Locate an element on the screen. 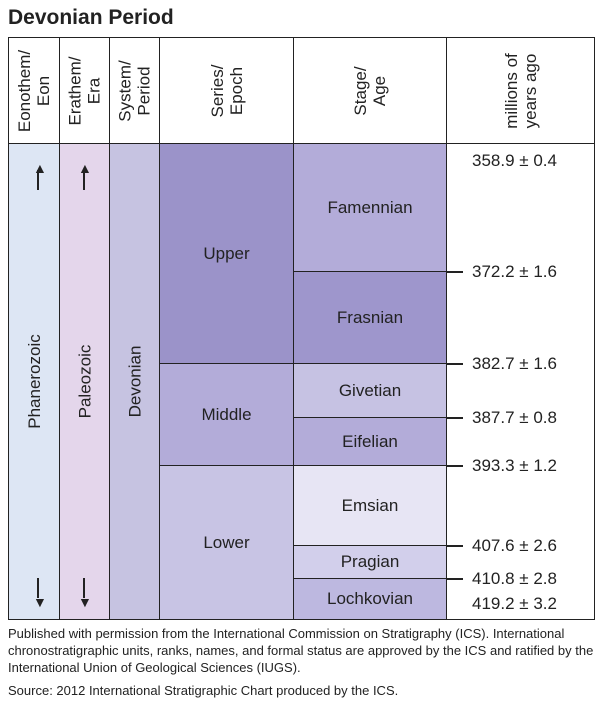  stage-emsian: Emsian is located at coordinates (370, 506).